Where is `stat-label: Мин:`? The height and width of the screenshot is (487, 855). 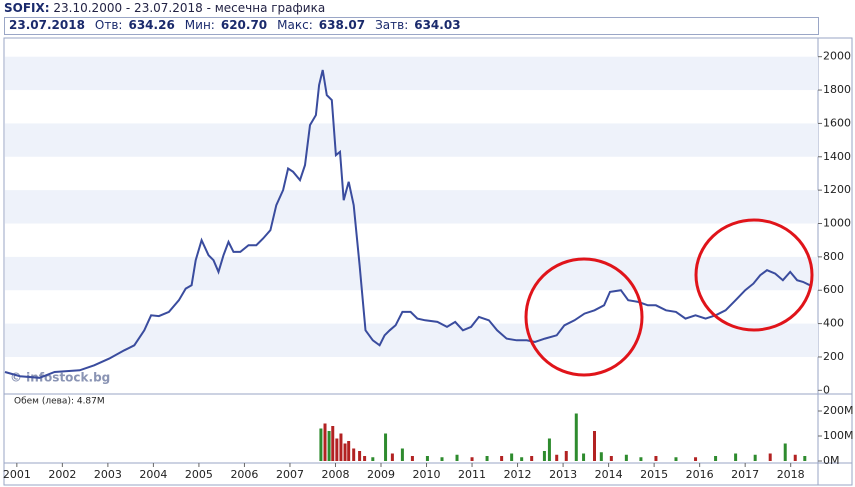
stat-label: Мин: is located at coordinates (199, 25).